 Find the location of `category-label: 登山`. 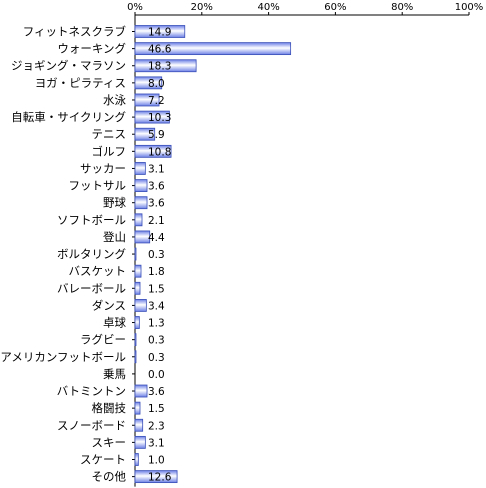

category-label: 登山 is located at coordinates (114, 237).